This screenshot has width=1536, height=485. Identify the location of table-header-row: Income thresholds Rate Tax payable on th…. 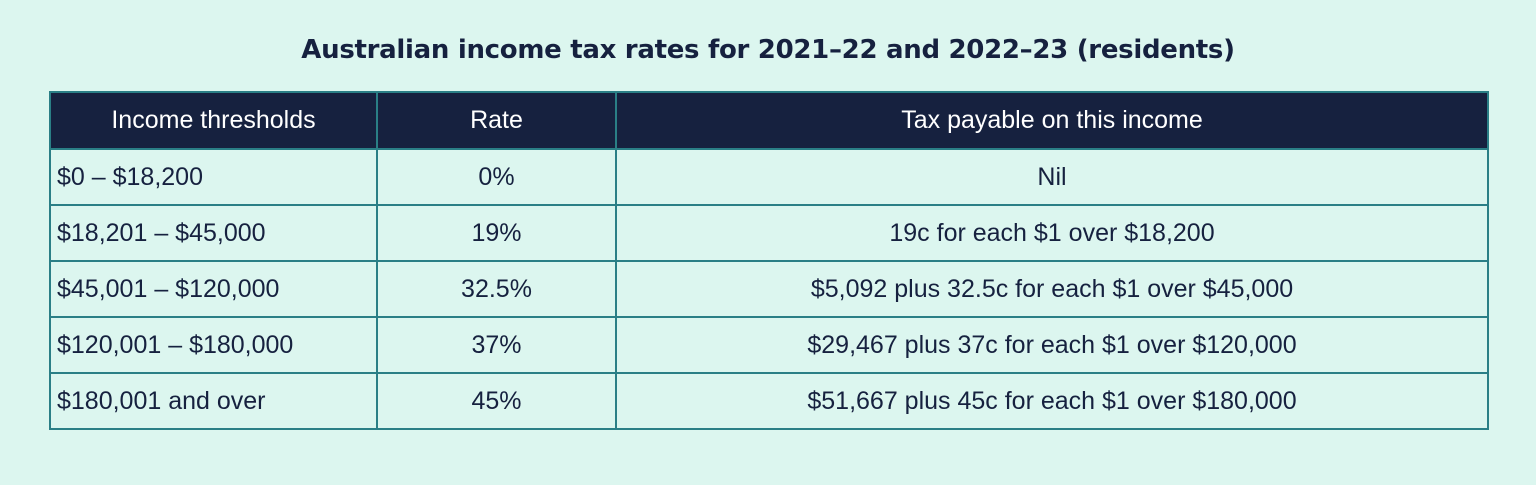
(769, 120).